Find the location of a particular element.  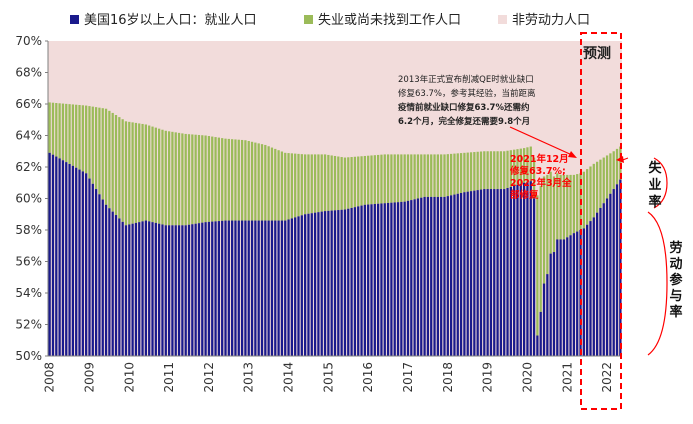

y-tick-label: 54% is located at coordinates (28, 293).